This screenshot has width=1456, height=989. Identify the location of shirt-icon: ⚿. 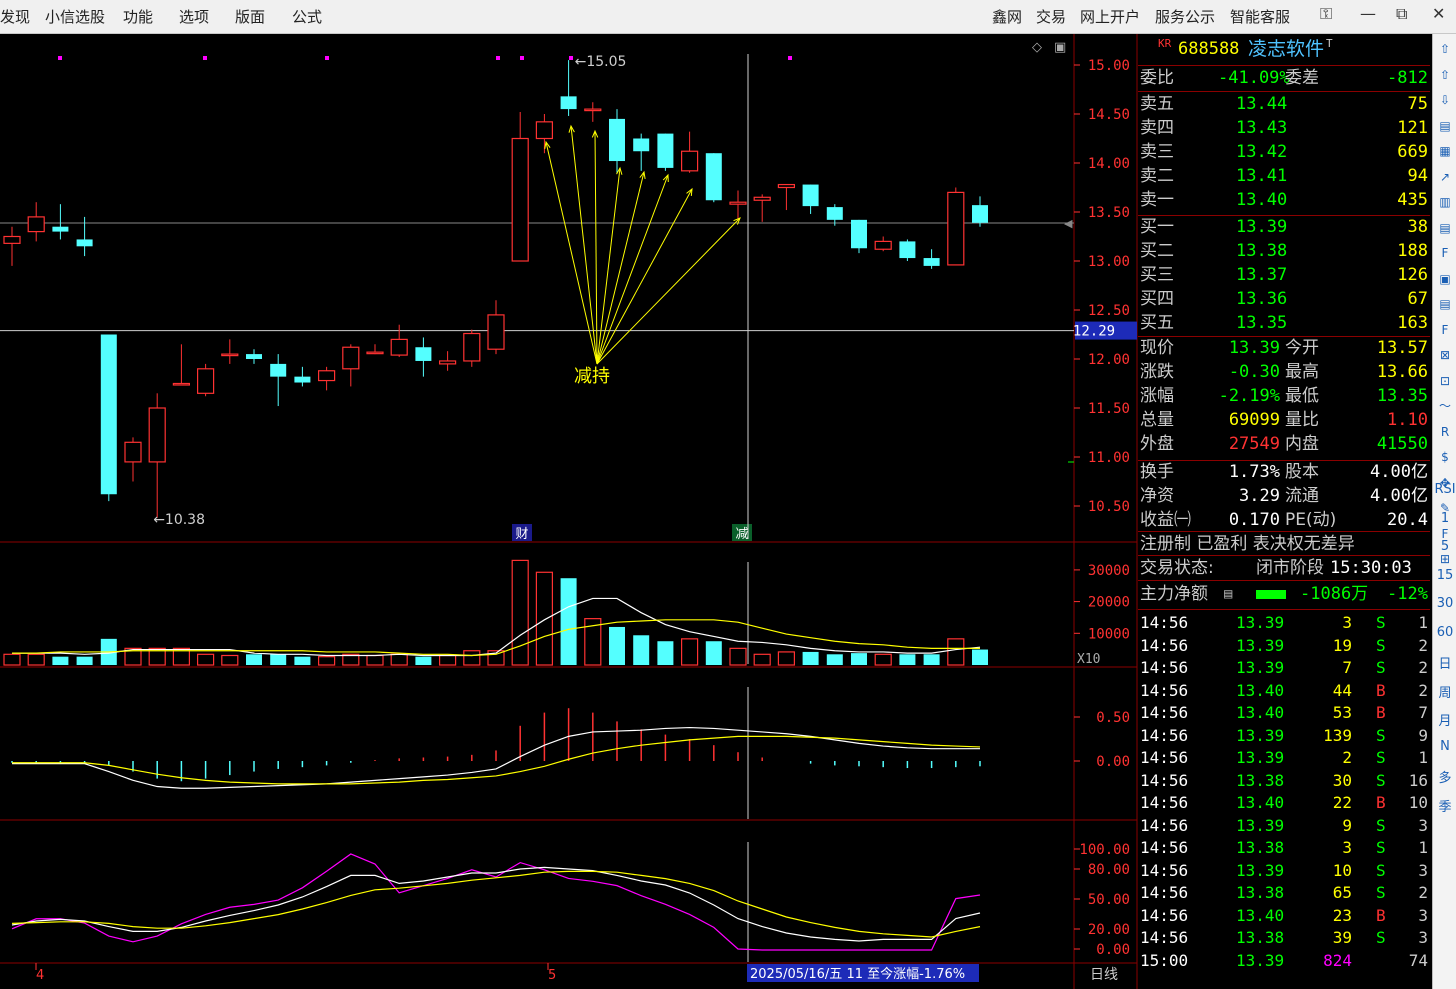
(1326, 13).